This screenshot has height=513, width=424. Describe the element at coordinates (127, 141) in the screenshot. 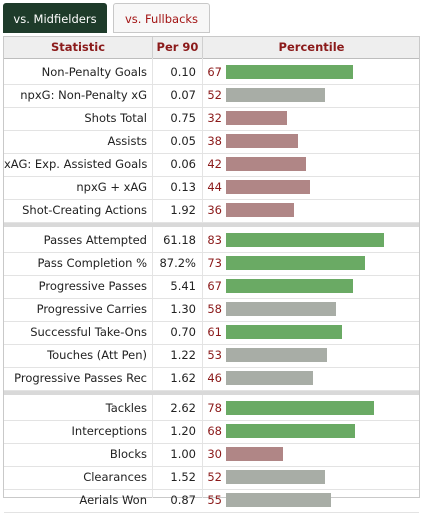

I see `statistic-label: Assists` at that location.